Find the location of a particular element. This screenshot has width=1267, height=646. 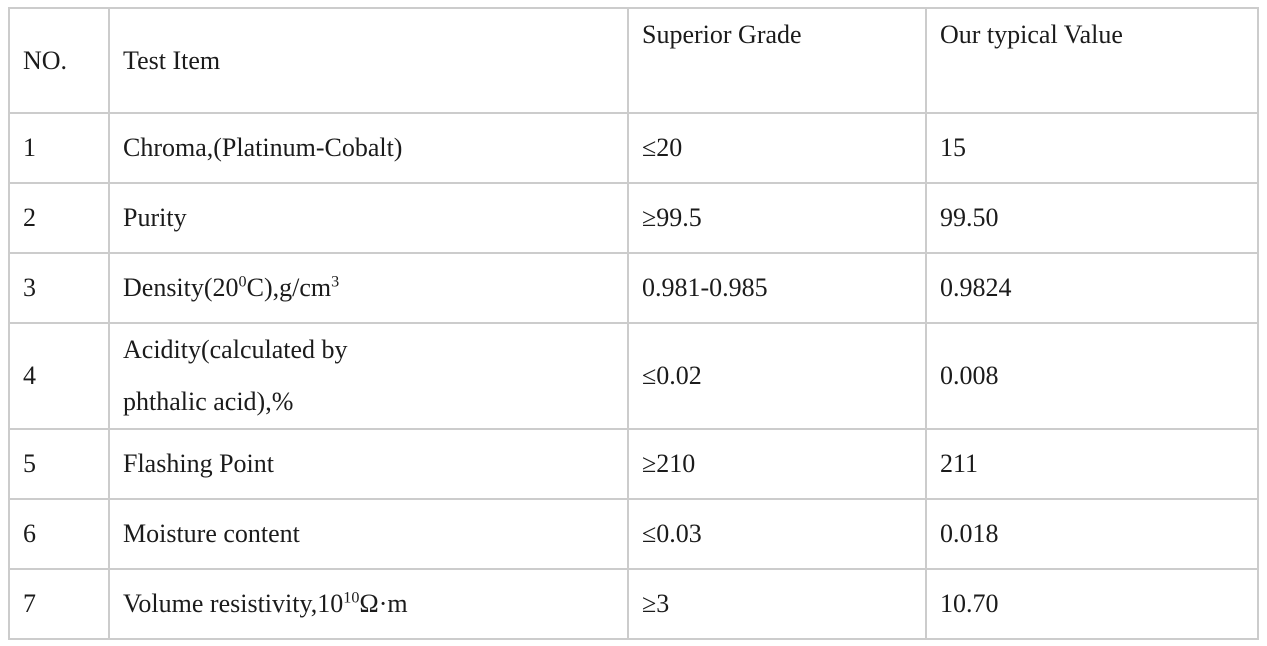

table-row: 6 Moisture content ≤0.03 0.018 is located at coordinates (633, 534).